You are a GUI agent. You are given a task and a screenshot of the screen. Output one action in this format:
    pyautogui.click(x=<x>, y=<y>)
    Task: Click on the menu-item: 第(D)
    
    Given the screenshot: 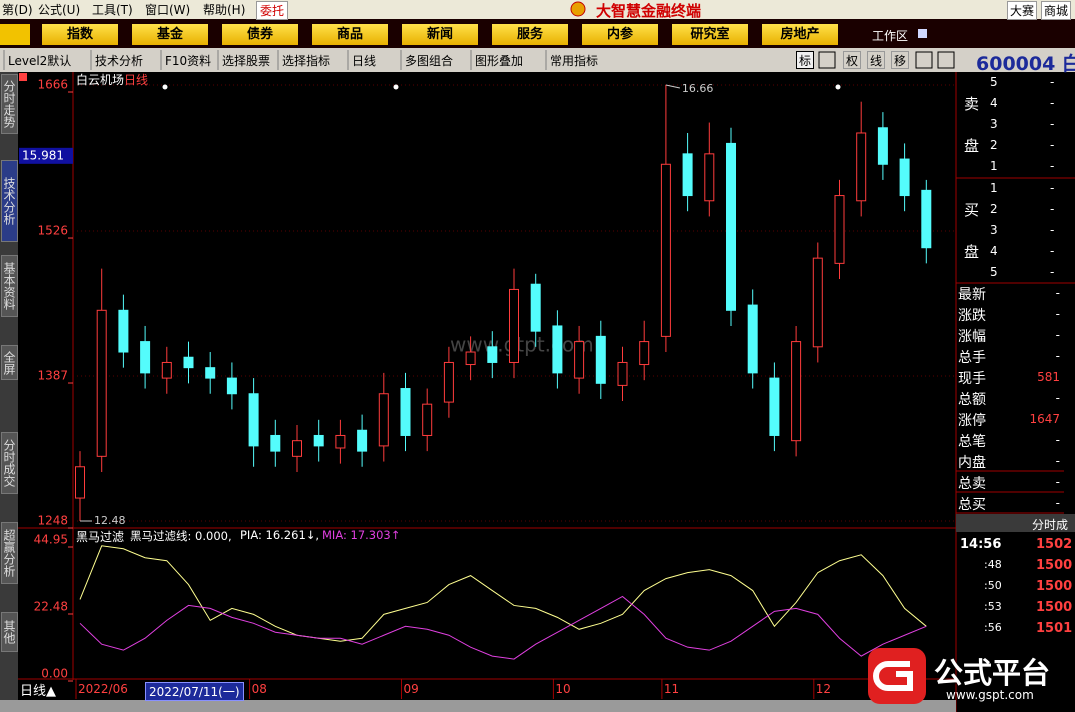 What is the action you would take?
    pyautogui.click(x=17, y=10)
    